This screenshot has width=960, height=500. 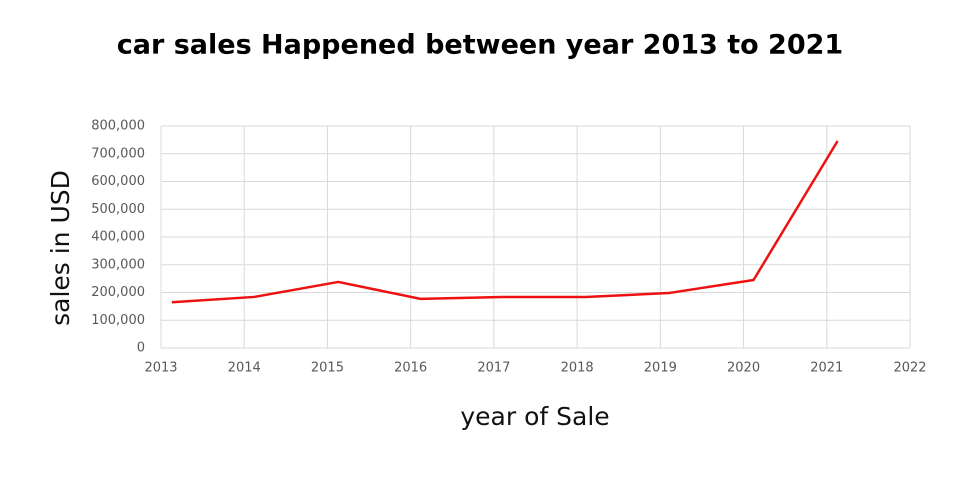 What do you see at coordinates (909, 368) in the screenshot?
I see `x-tick-label: 2022` at bounding box center [909, 368].